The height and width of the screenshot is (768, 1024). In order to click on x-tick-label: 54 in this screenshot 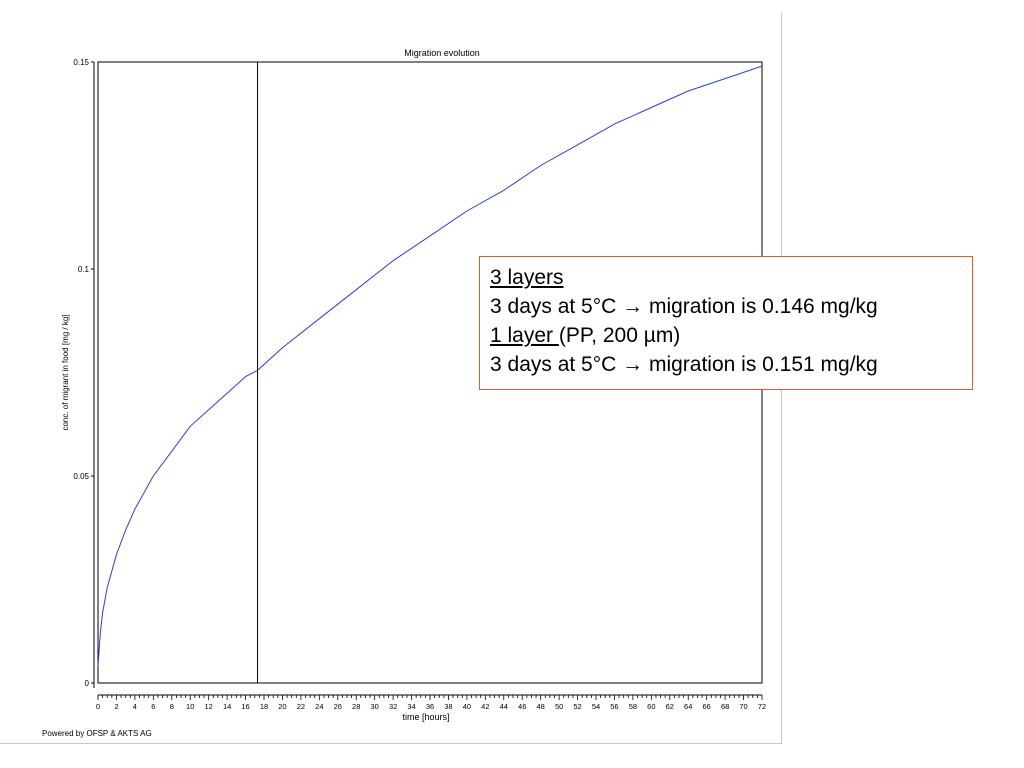, I will do `click(596, 706)`.